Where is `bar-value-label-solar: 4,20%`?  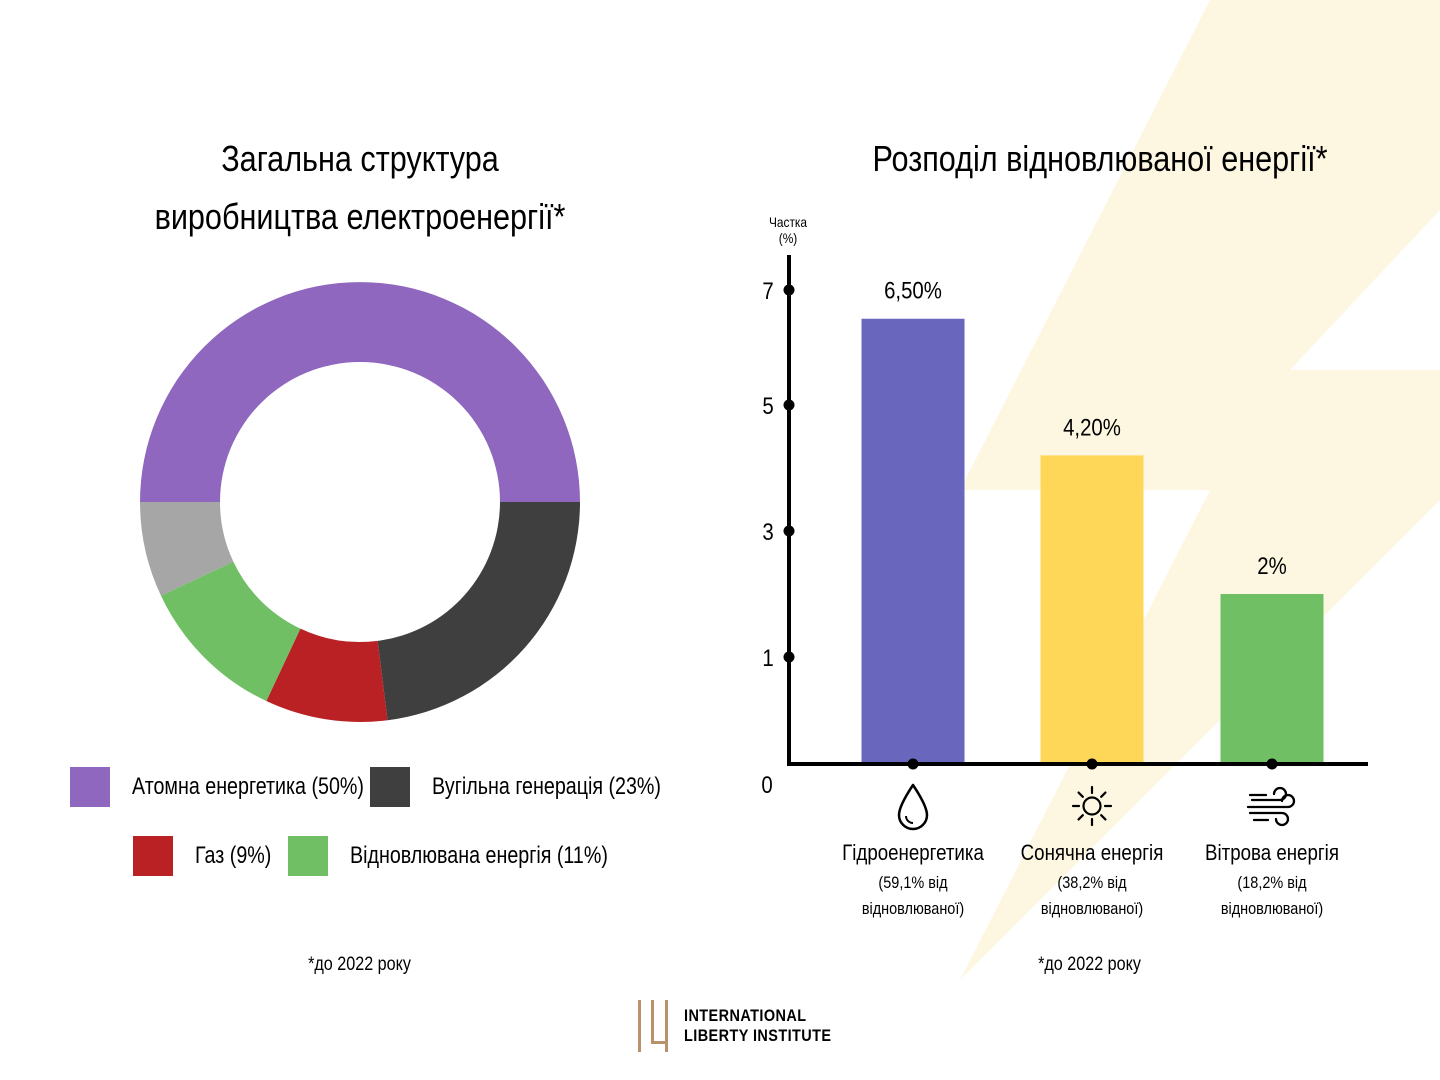
bar-value-label-solar: 4,20% is located at coordinates (1092, 427).